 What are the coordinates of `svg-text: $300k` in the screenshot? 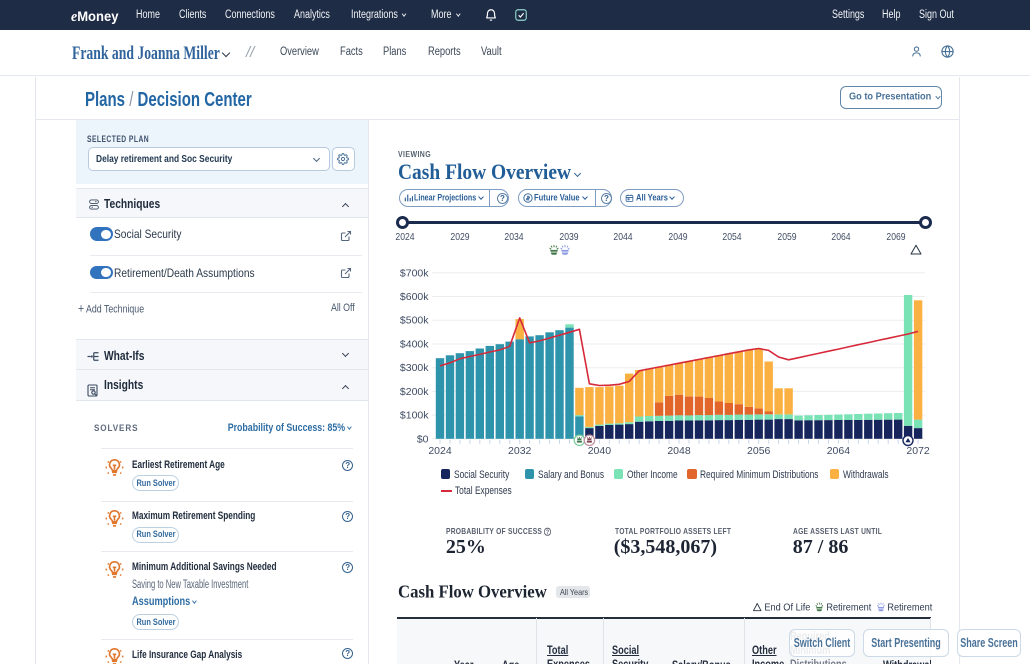 It's located at (414, 368).